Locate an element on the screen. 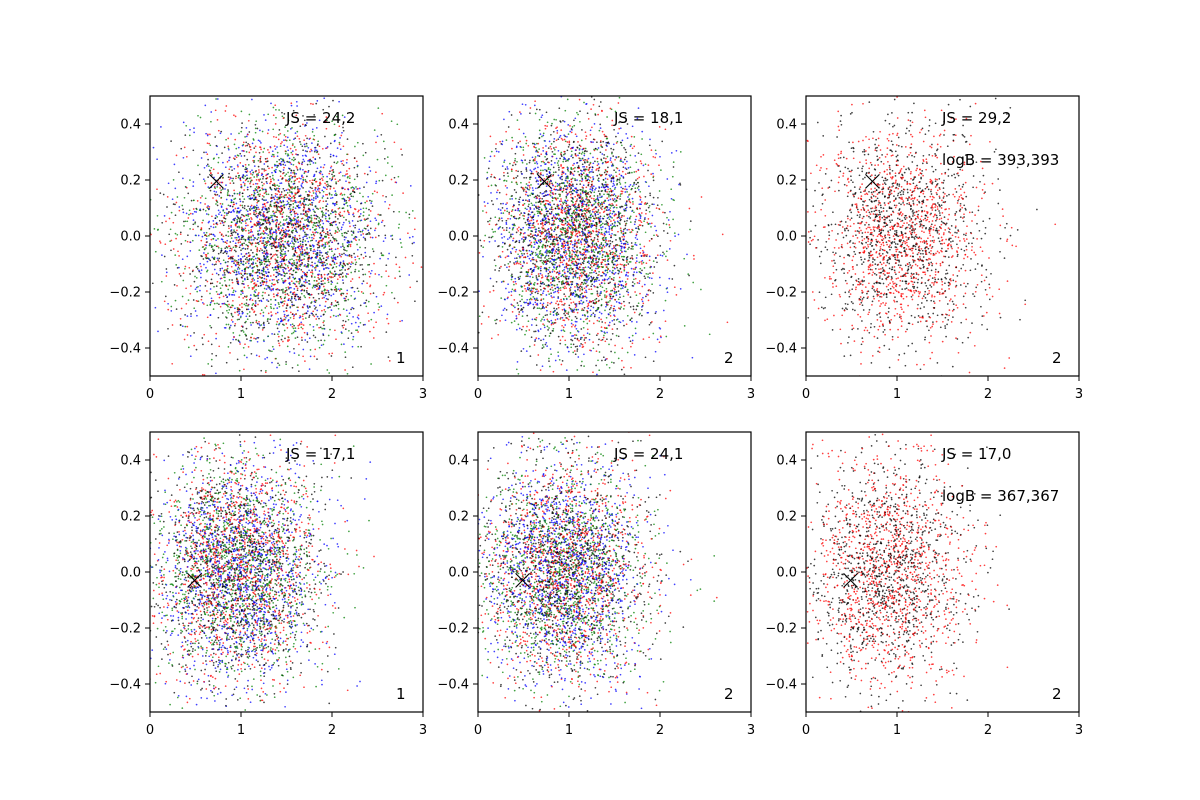 Image resolution: width=1200 pixels, height=800 pixels. y-tick-label: −0.2 is located at coordinates (125, 293).